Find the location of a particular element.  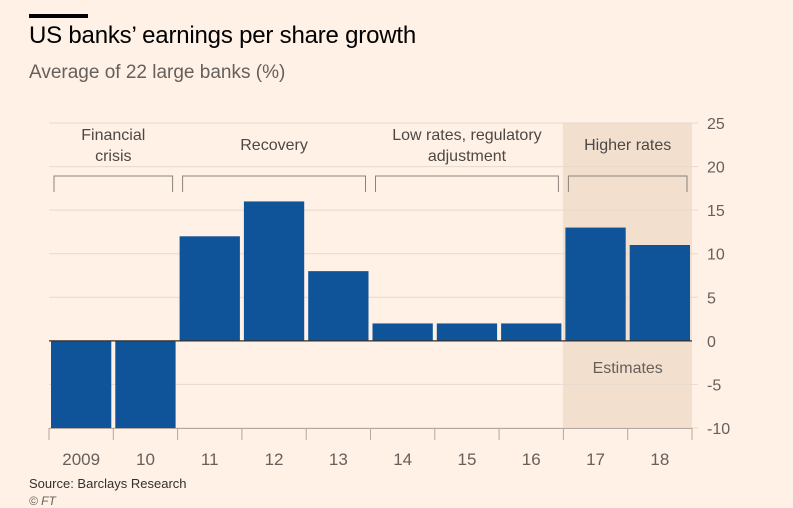

y-tick-label: 0 is located at coordinates (711, 342).